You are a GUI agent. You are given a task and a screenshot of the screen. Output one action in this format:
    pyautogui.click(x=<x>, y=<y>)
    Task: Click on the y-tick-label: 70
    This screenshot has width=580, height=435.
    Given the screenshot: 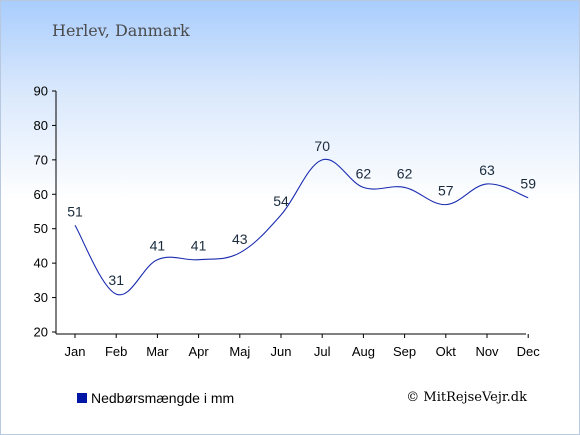 What is the action you would take?
    pyautogui.click(x=41, y=159)
    